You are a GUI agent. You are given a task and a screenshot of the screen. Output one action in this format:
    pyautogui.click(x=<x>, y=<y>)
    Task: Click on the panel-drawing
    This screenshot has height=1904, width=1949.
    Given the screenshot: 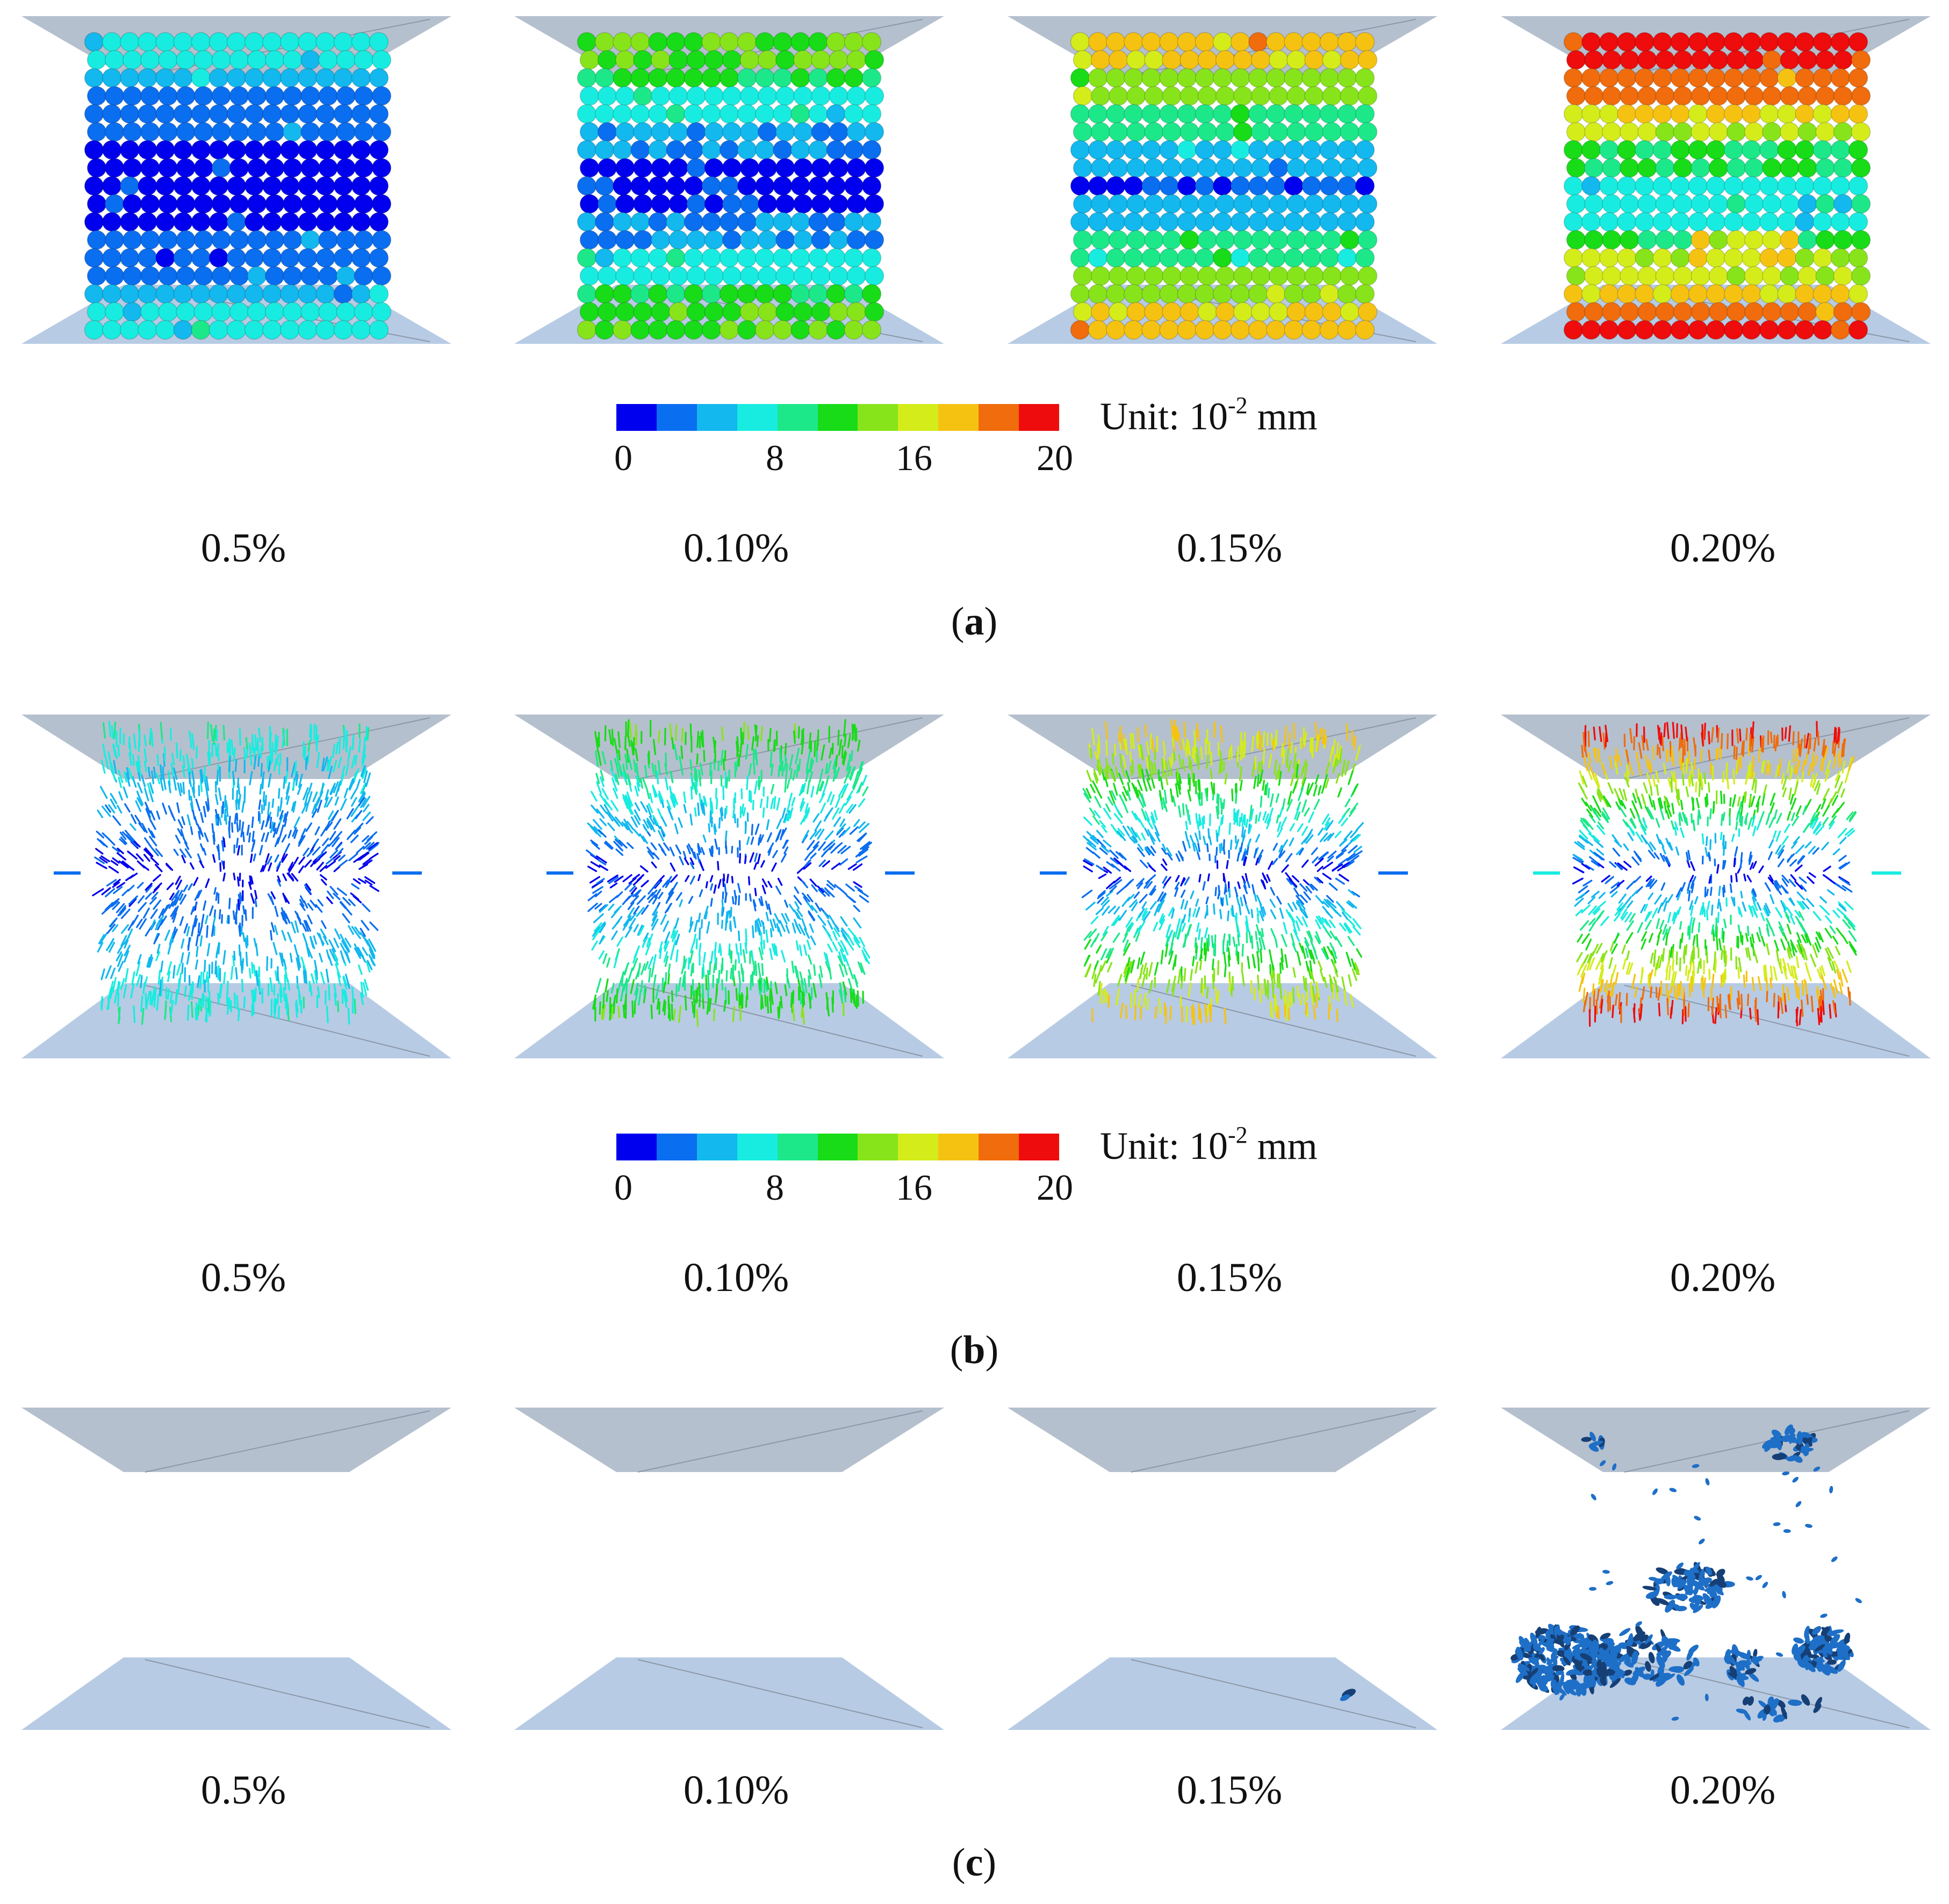 What is the action you would take?
    pyautogui.click(x=729, y=886)
    